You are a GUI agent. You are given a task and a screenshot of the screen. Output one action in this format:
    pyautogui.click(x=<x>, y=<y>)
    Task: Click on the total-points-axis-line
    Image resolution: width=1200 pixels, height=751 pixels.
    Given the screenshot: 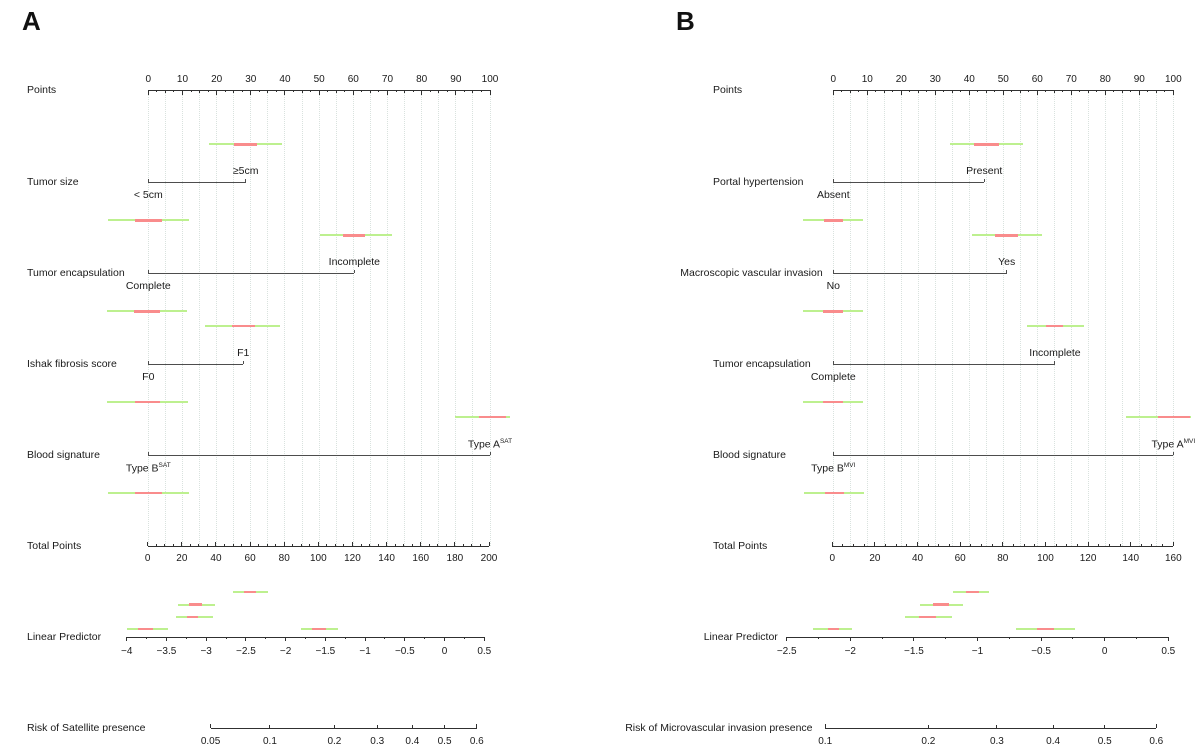 What is the action you would take?
    pyautogui.click(x=318, y=546)
    